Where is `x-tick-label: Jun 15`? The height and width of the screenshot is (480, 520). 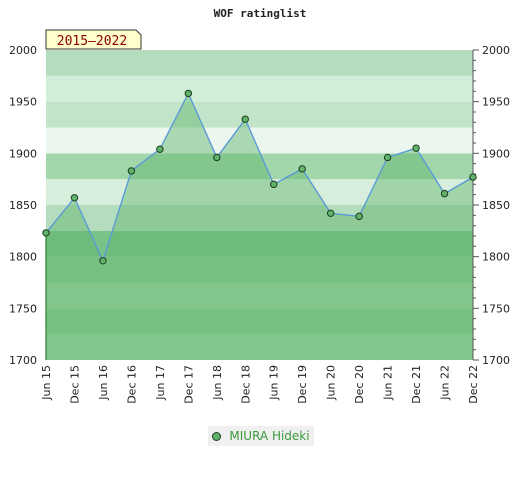 x-tick-label: Jun 15 is located at coordinates (46, 383).